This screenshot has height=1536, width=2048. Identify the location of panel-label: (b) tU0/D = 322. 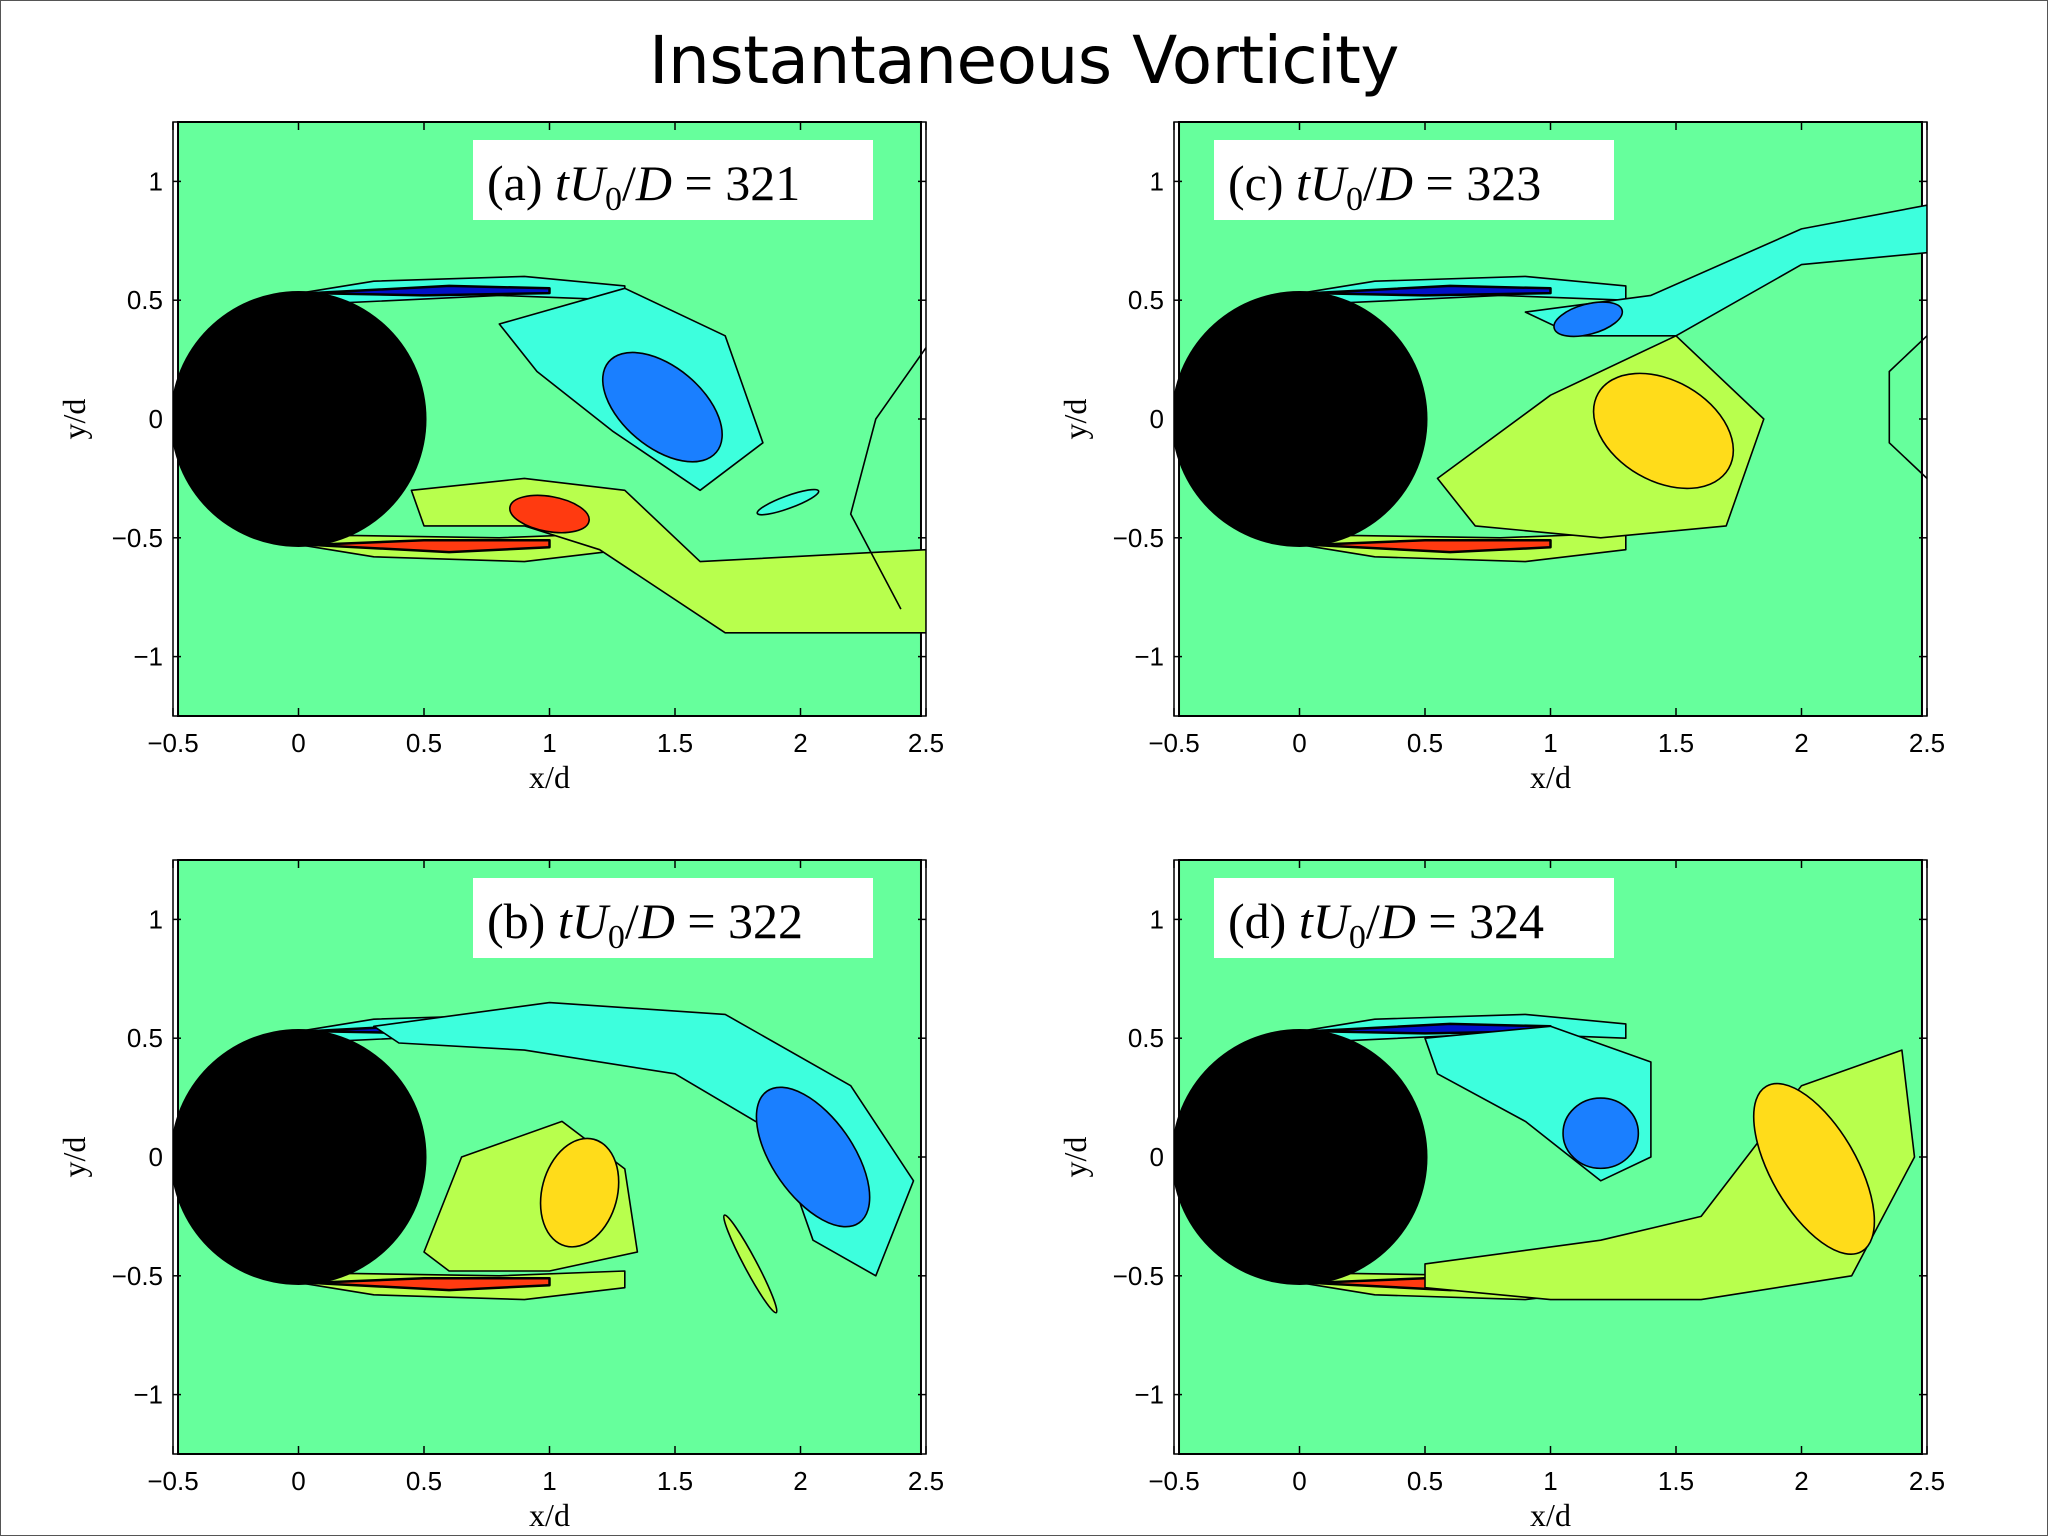
(645, 924).